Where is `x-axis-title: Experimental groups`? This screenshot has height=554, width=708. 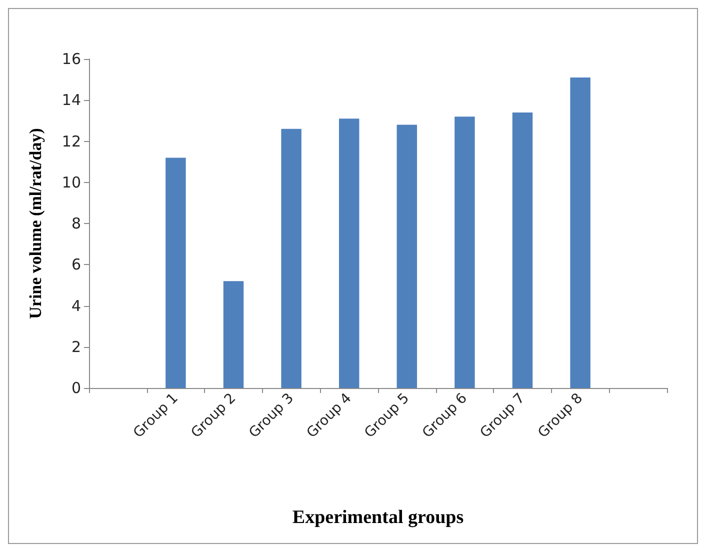
x-axis-title: Experimental groups is located at coordinates (378, 517).